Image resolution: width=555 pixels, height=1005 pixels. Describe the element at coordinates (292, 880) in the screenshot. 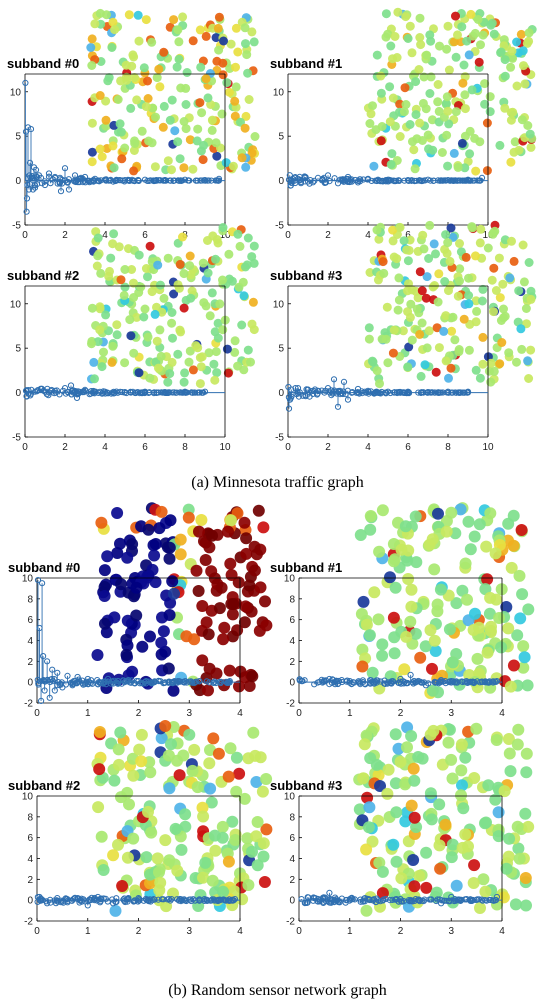

I see `y-tick-label: 2` at that location.